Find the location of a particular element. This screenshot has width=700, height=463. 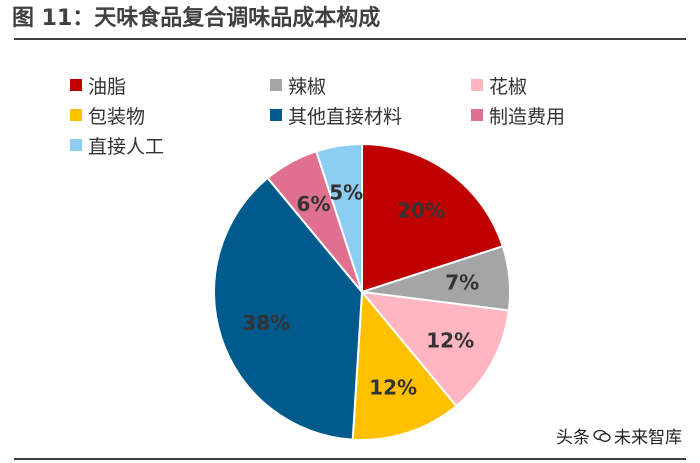

pie-label-packaging: 12% is located at coordinates (393, 388).